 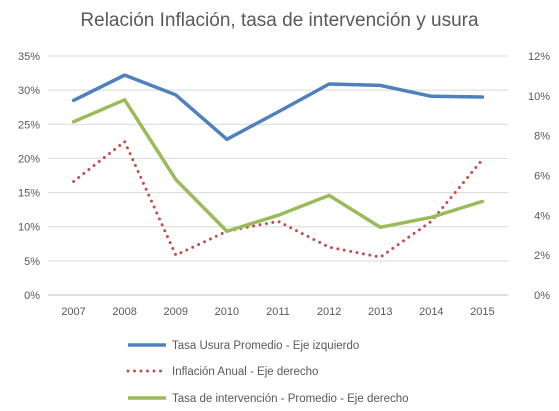 What do you see at coordinates (29, 194) in the screenshot?
I see `y-left-tick-label: 15%` at bounding box center [29, 194].